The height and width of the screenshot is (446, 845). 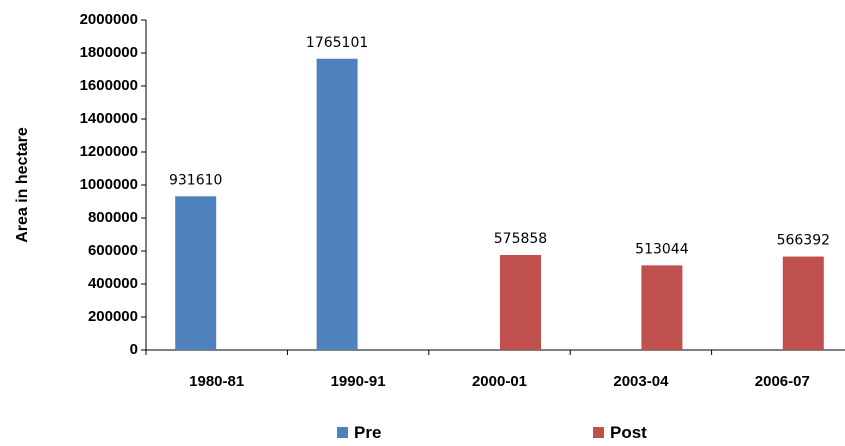 What do you see at coordinates (492, 432) in the screenshot?
I see `legend: Pre Post` at bounding box center [492, 432].